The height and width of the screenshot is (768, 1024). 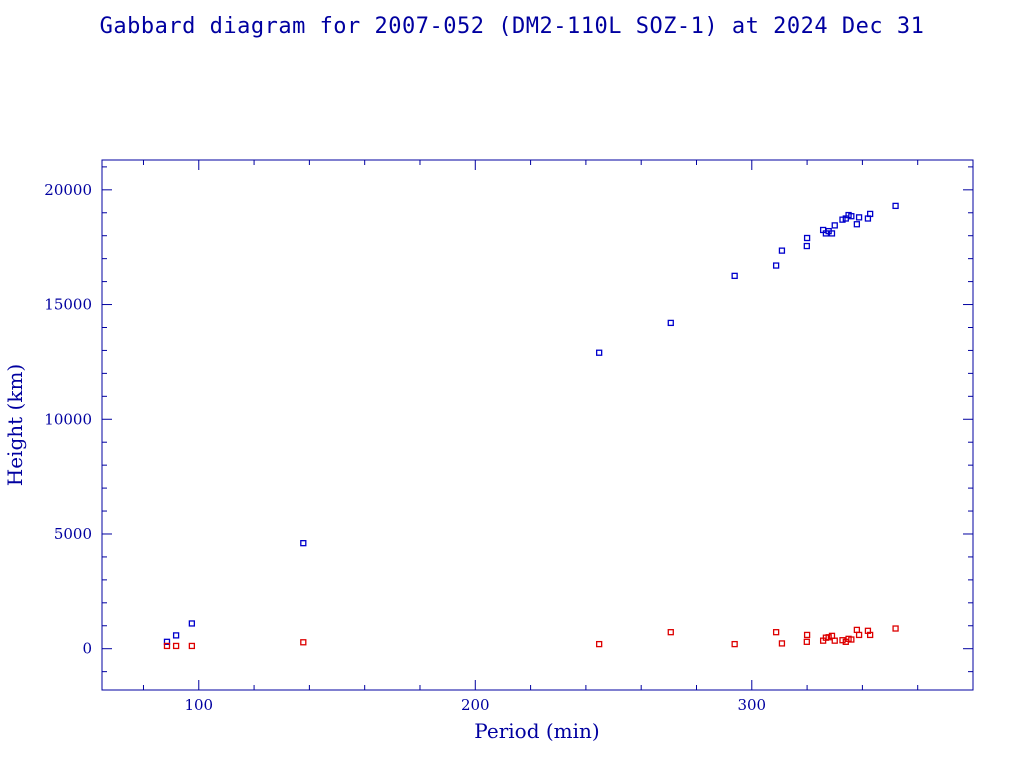 What do you see at coordinates (536, 731) in the screenshot?
I see `x-axis-label: Period (min)` at bounding box center [536, 731].